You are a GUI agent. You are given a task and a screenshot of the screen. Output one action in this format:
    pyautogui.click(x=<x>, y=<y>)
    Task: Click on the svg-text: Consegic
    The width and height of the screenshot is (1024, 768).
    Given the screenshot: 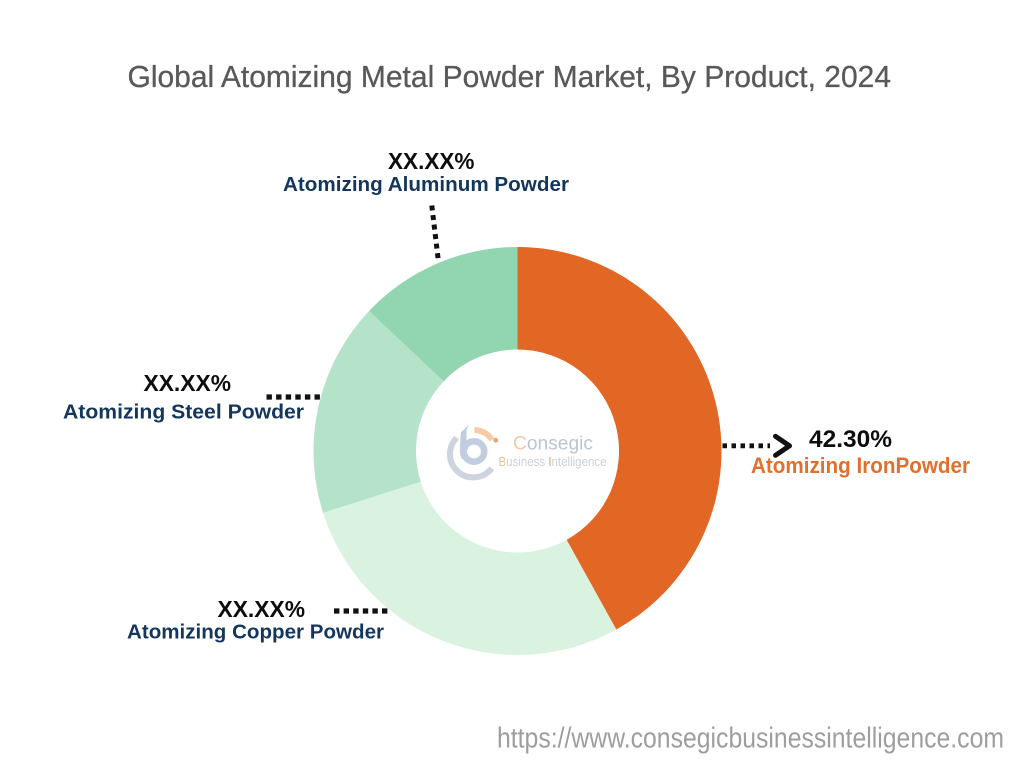 What is the action you would take?
    pyautogui.click(x=553, y=443)
    